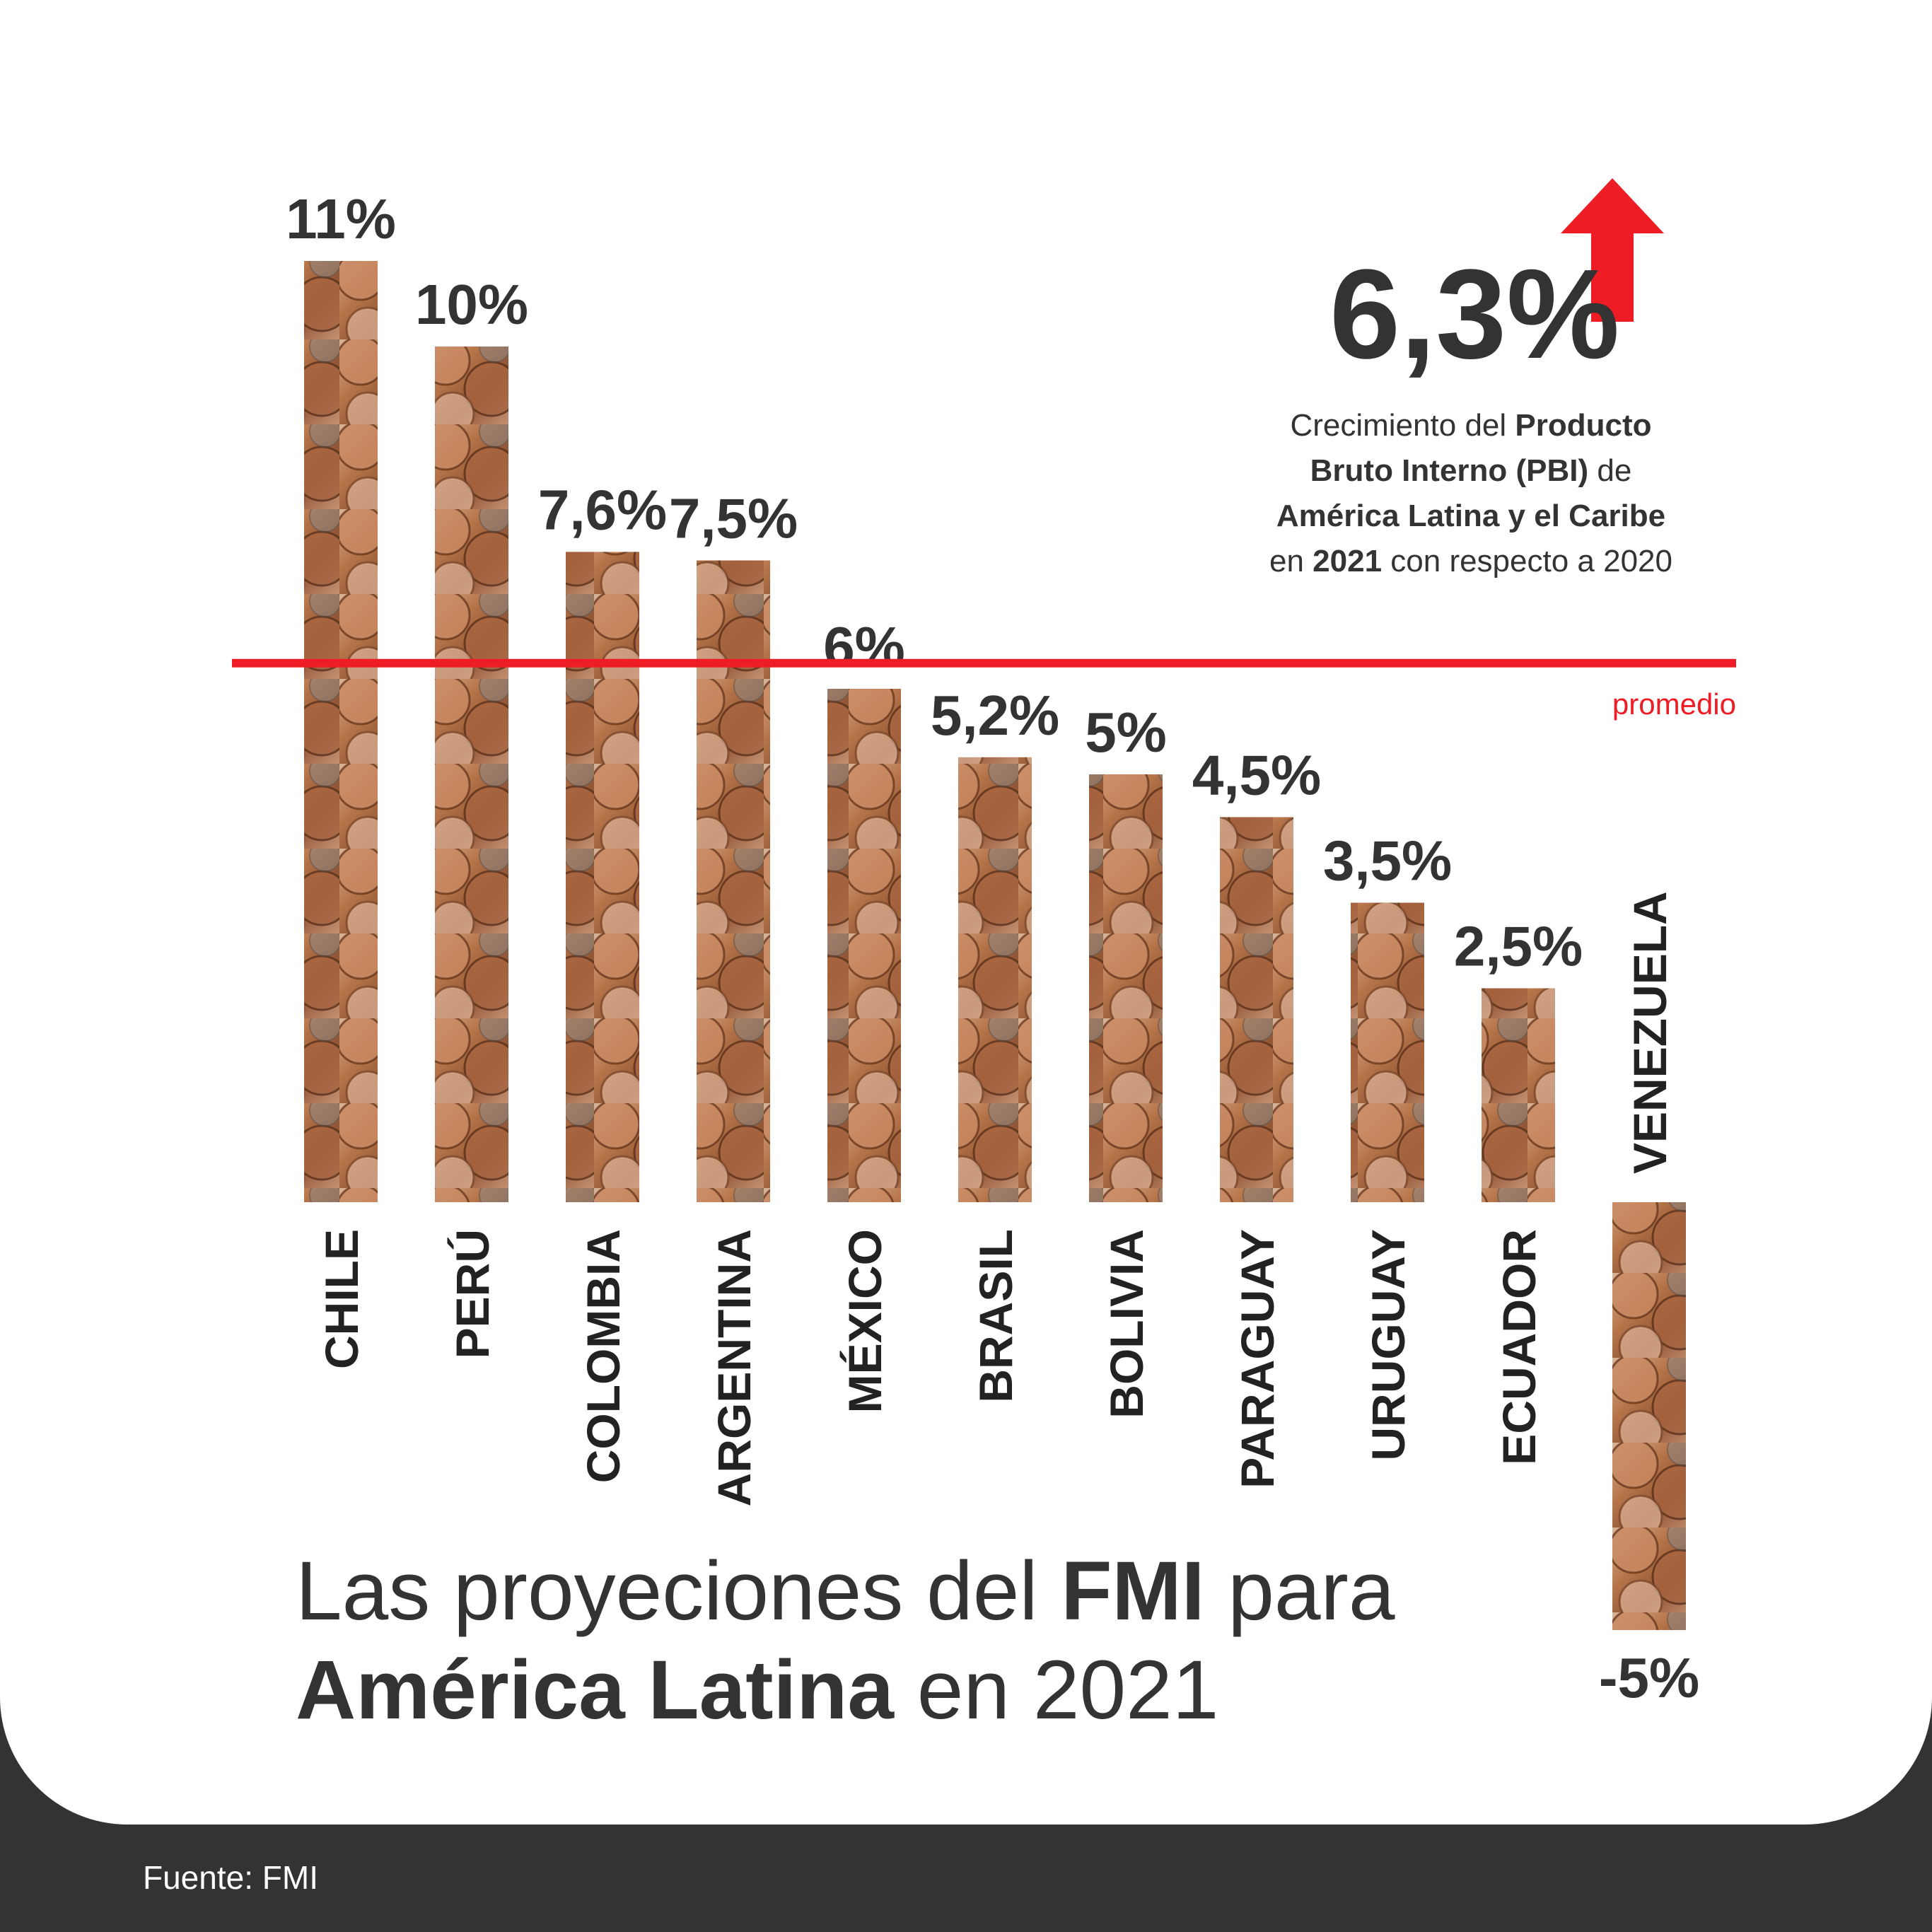 The width and height of the screenshot is (1932, 1932). What do you see at coordinates (341, 731) in the screenshot?
I see `bar-chile` at bounding box center [341, 731].